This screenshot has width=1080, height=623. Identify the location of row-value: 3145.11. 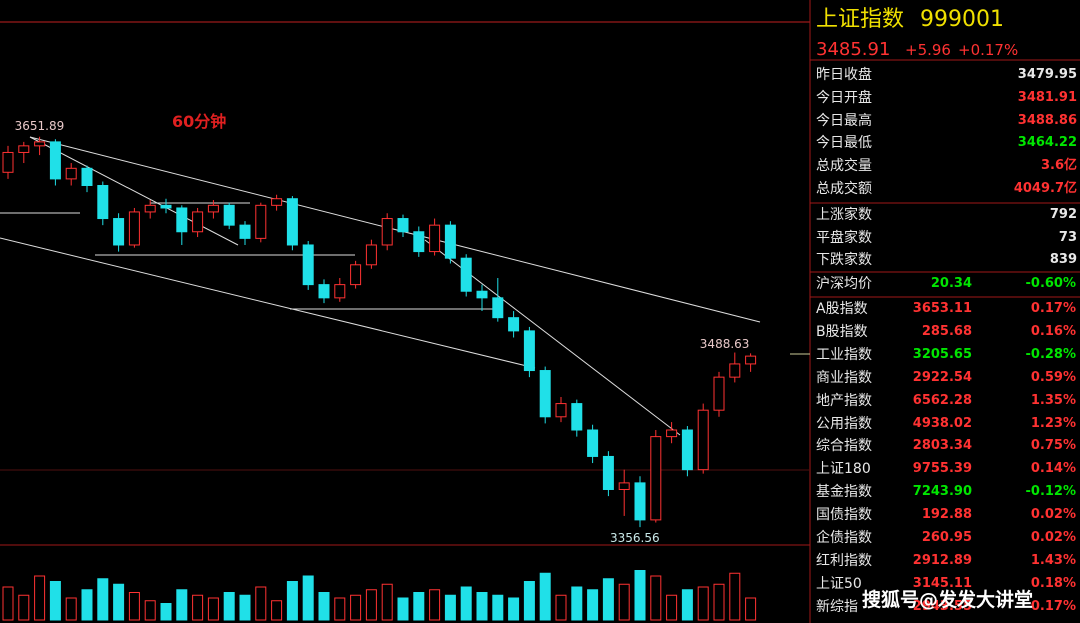
(942, 583).